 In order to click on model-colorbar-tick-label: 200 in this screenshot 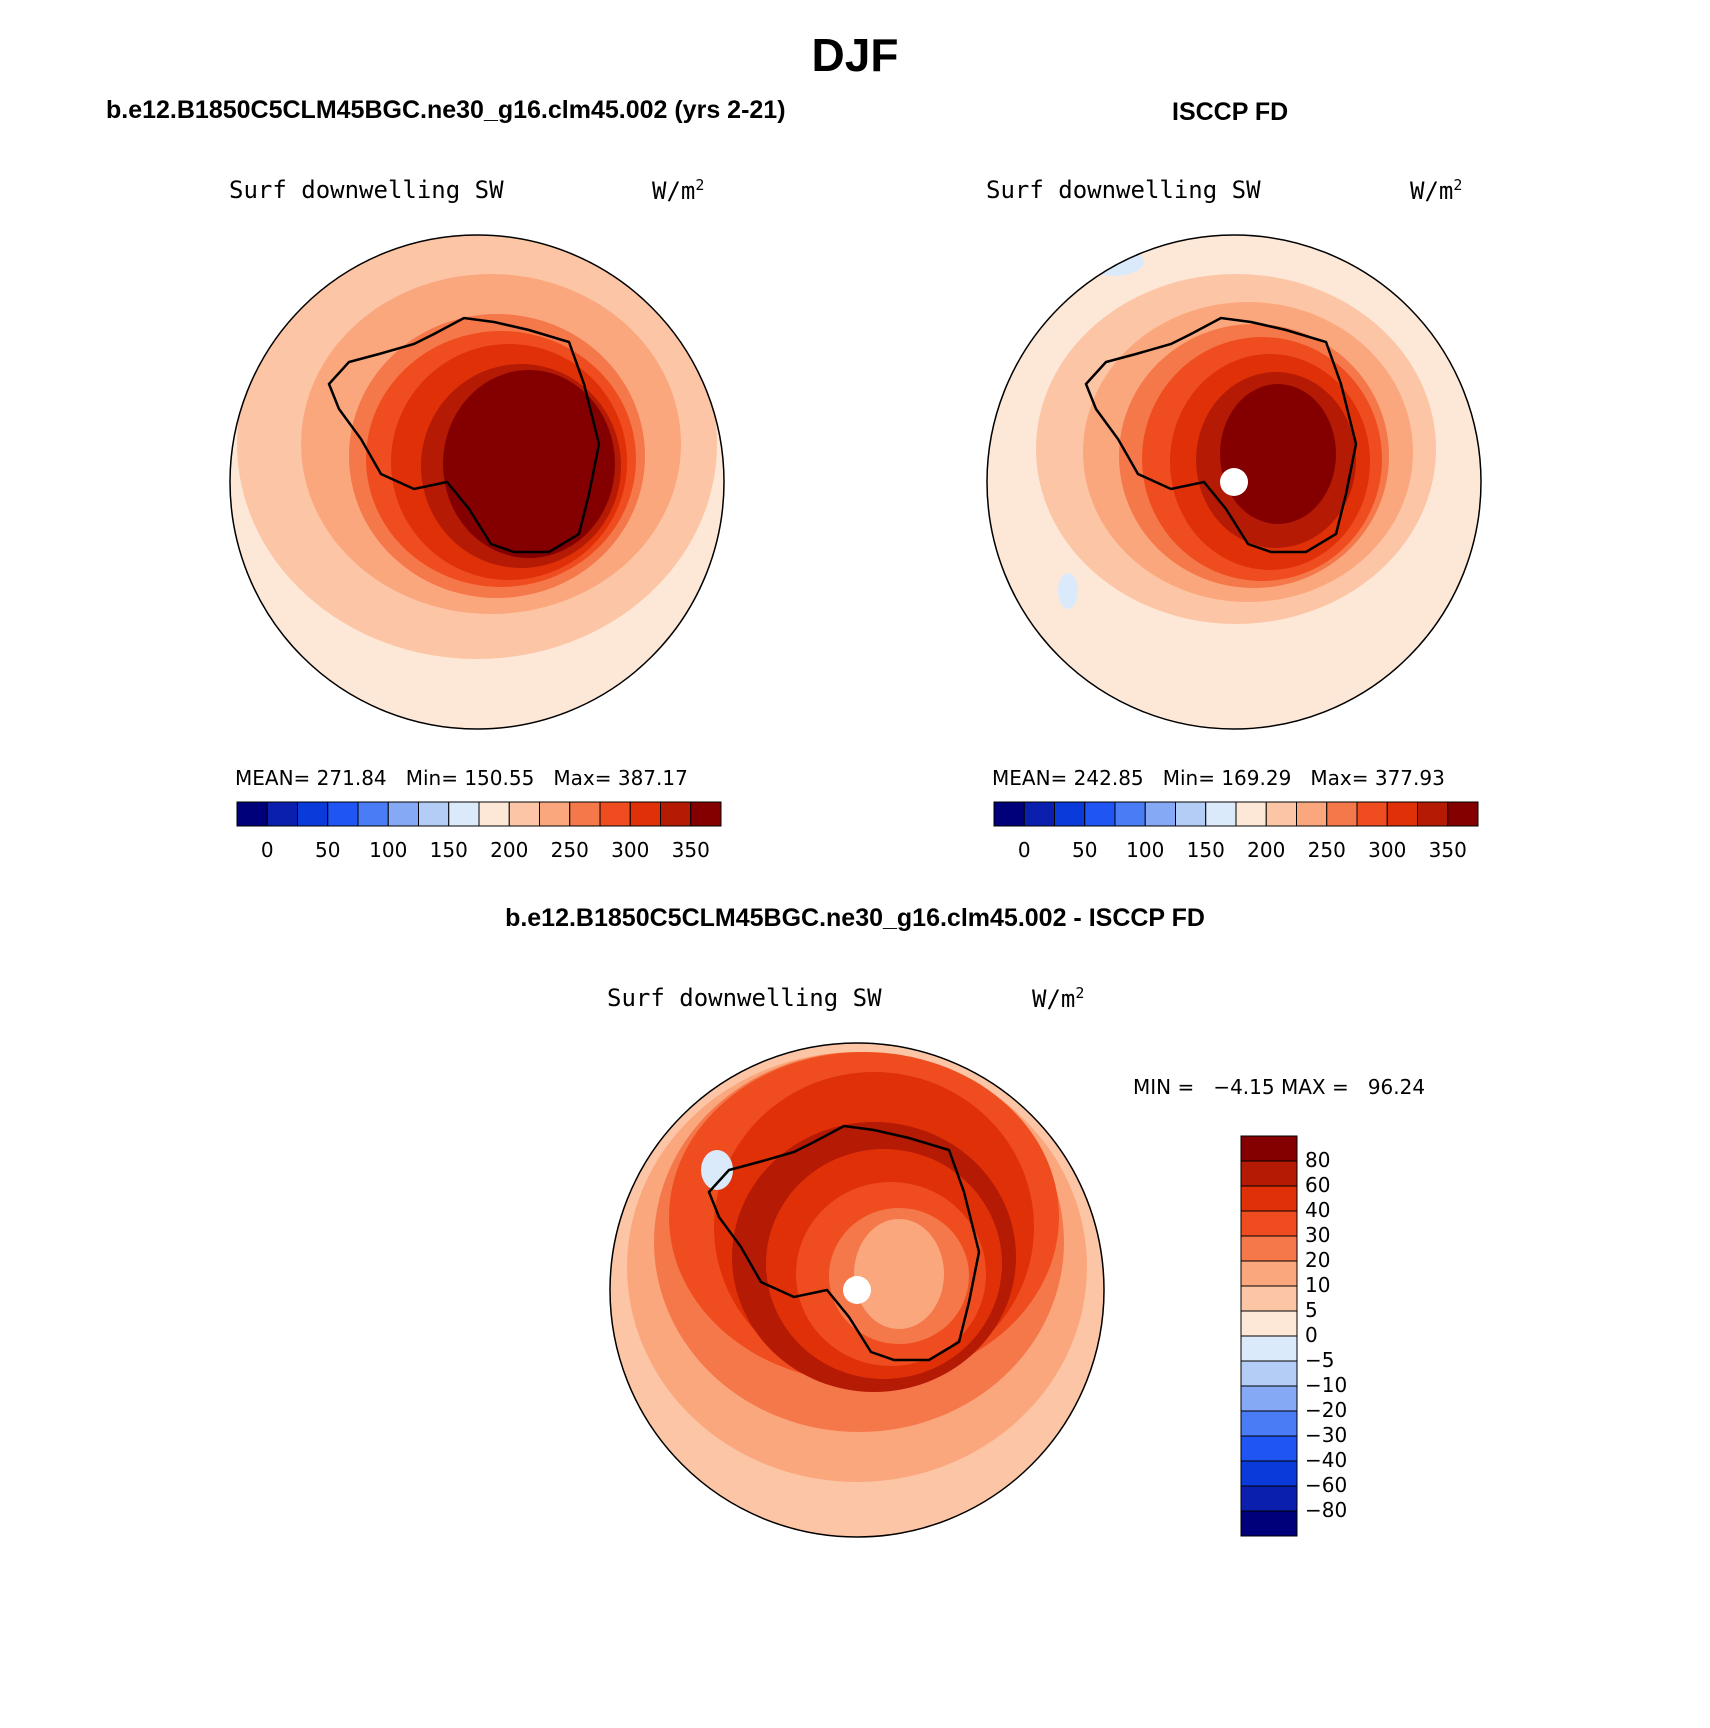, I will do `click(509, 850)`.